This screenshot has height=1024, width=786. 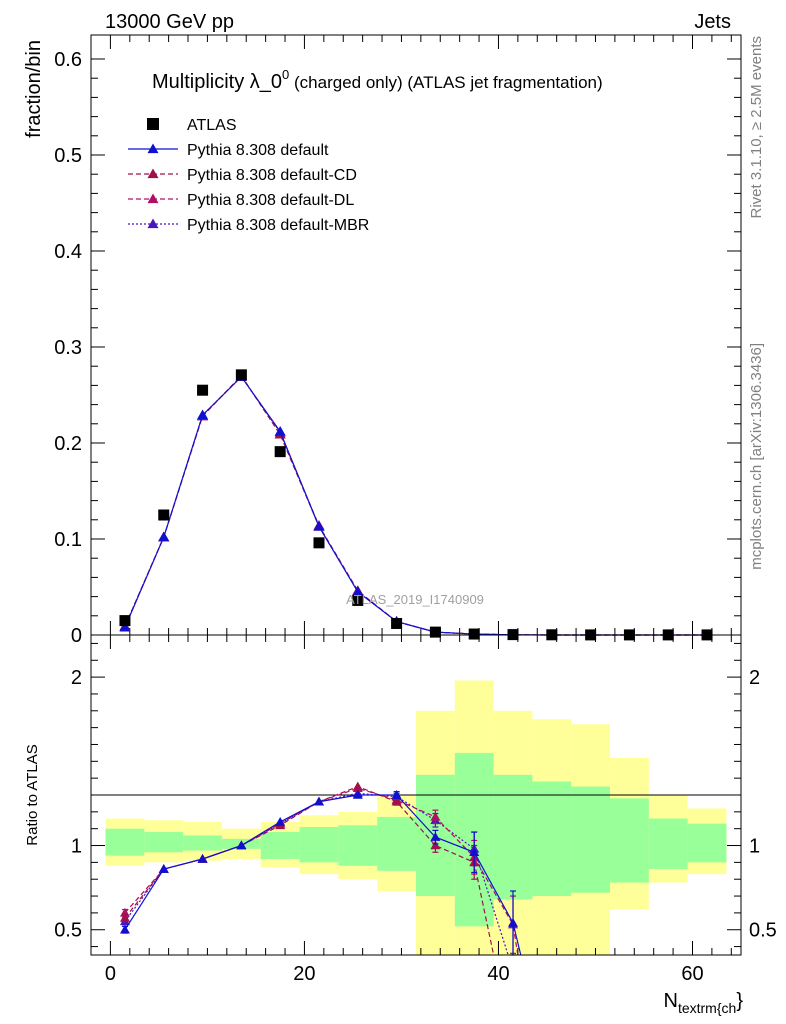 I want to click on legend-marker-atlas, so click(x=153, y=124).